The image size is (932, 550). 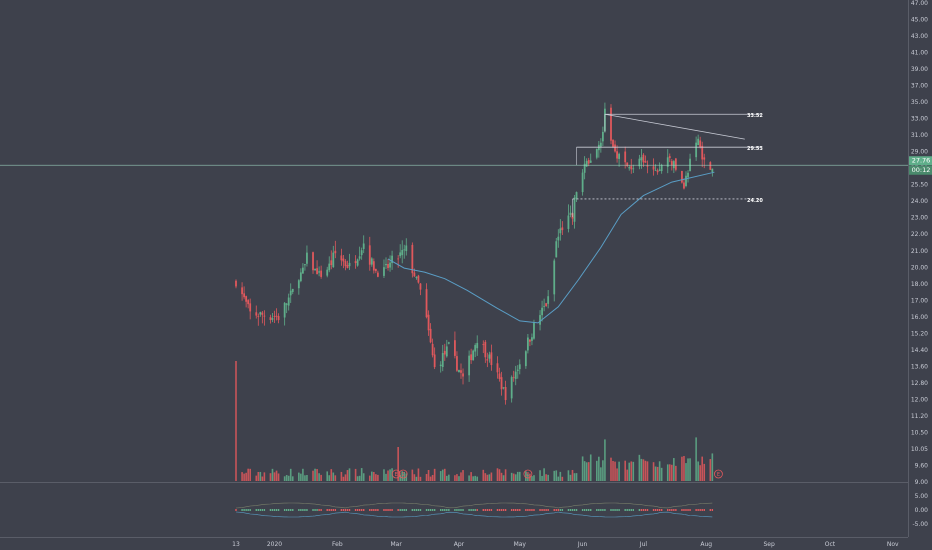 I want to click on time-tick-label: Sep, so click(x=769, y=544).